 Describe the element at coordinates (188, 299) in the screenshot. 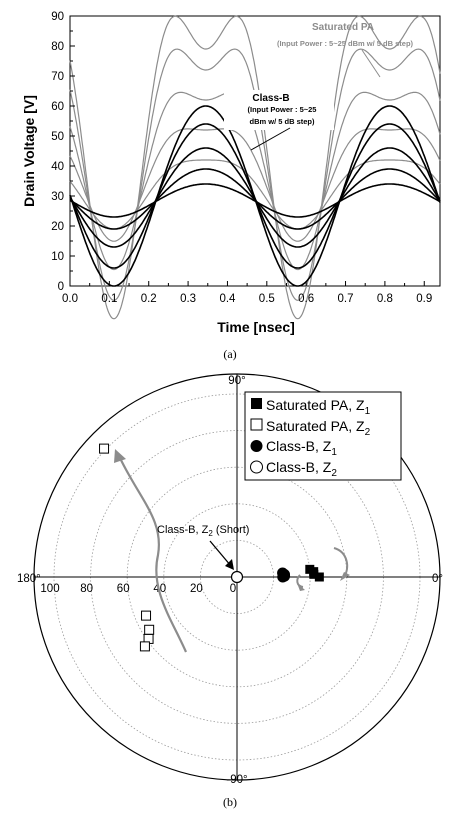

I see `x-tick-label: 0.3` at that location.